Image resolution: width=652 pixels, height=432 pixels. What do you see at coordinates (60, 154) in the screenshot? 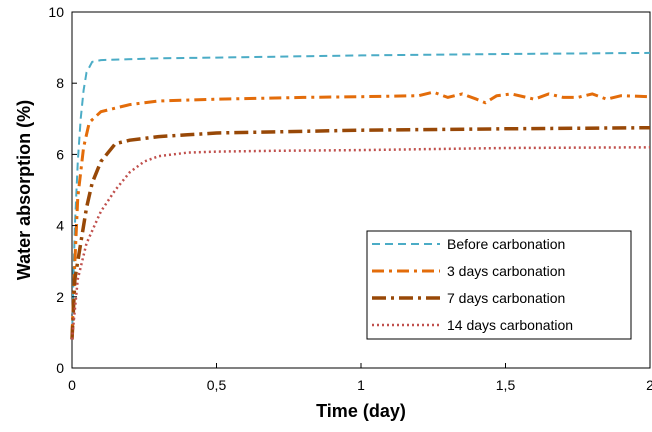
I see `y-tick-label: 6` at bounding box center [60, 154].